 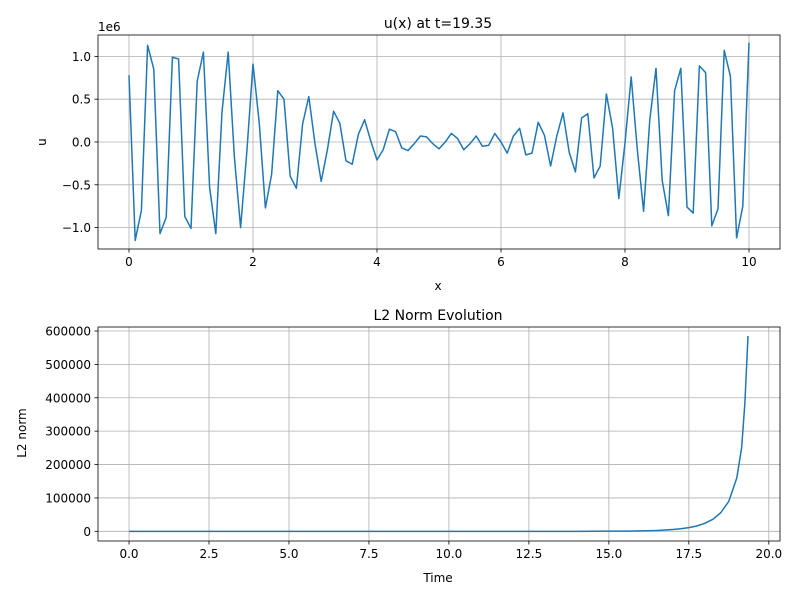 I want to click on x-tick-label: 15.0, so click(x=609, y=554).